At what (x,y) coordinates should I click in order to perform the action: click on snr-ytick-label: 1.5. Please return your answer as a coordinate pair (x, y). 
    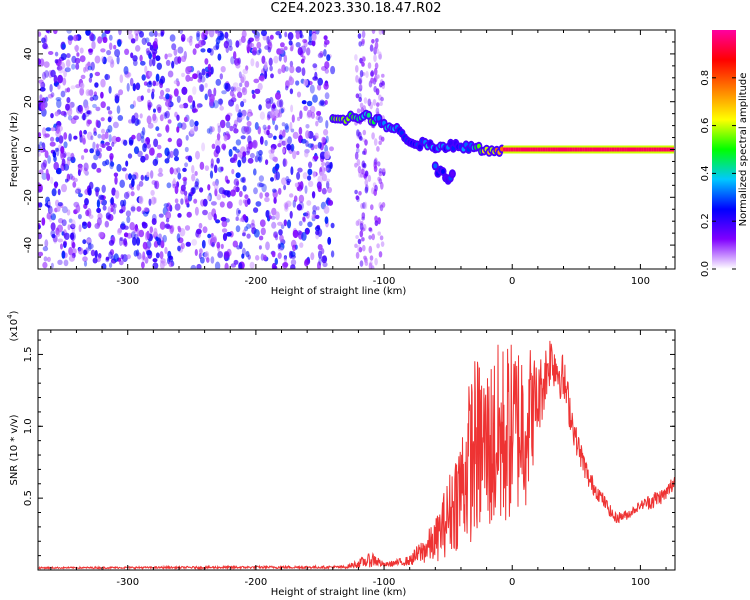
    Looking at the image, I should click on (28, 354).